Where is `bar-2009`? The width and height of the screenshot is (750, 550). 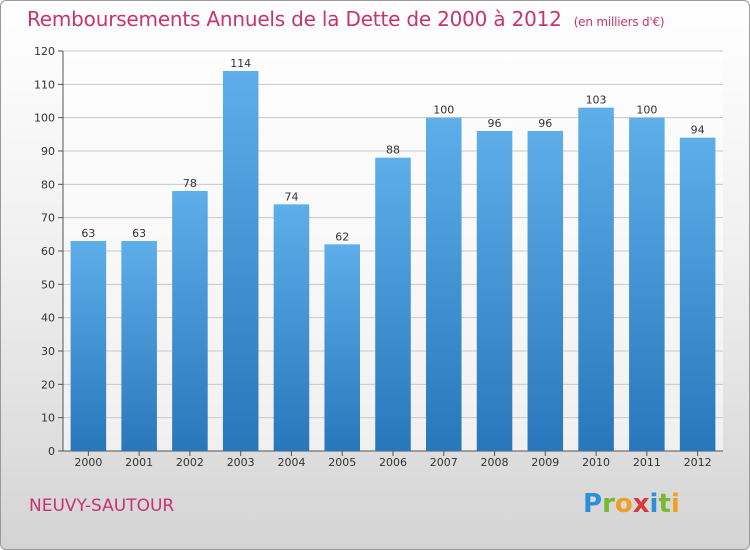 bar-2009 is located at coordinates (545, 291).